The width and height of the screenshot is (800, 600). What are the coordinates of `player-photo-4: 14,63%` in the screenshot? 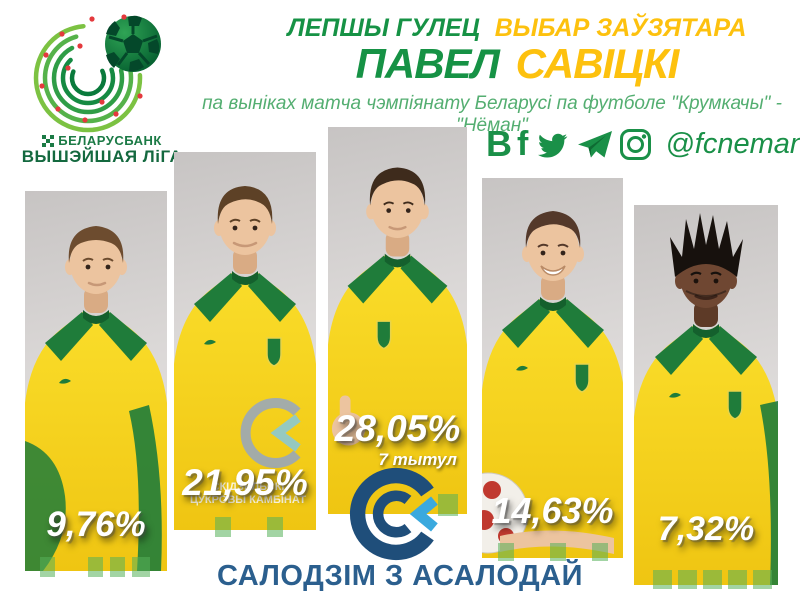 It's located at (552, 368).